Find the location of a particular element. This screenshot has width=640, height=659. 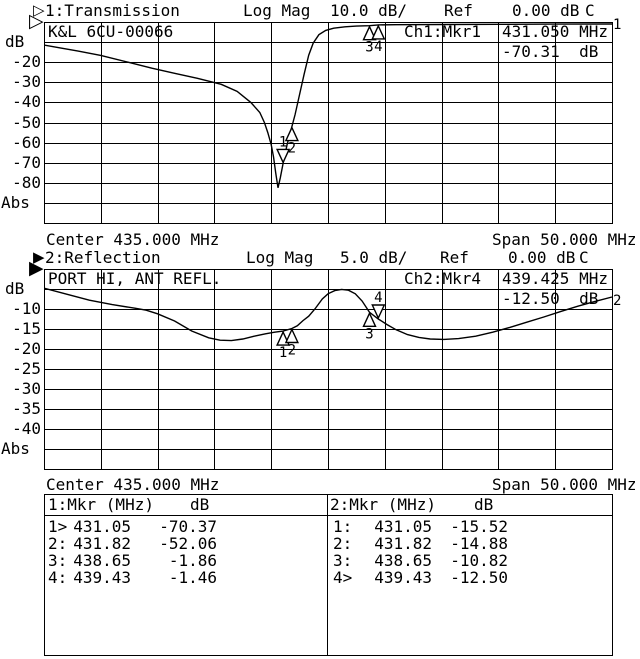

ch1-scale-value: 10.0 dB/ is located at coordinates (369, 10).